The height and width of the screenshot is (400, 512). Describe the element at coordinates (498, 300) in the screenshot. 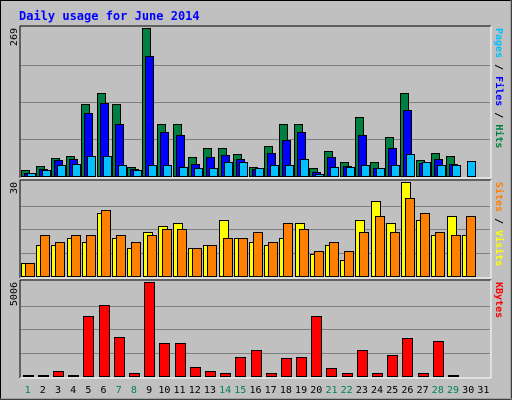

I see `axis-label-part: KBytes` at that location.